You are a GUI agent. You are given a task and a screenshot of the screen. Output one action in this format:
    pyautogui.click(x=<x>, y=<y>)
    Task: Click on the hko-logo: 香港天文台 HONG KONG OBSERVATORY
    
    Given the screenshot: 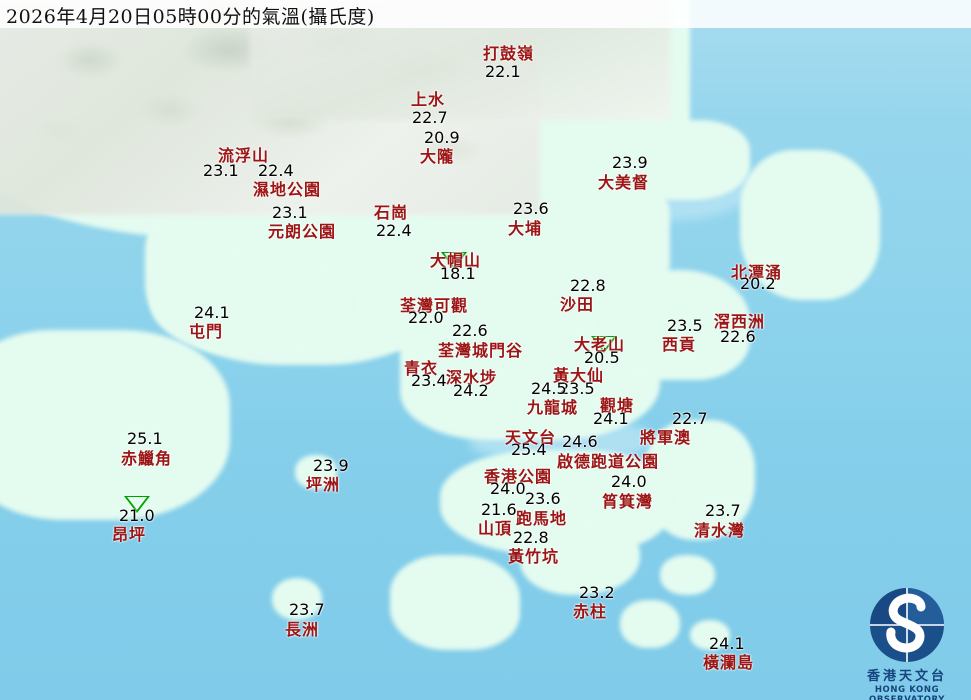 What is the action you would take?
    pyautogui.click(x=907, y=643)
    